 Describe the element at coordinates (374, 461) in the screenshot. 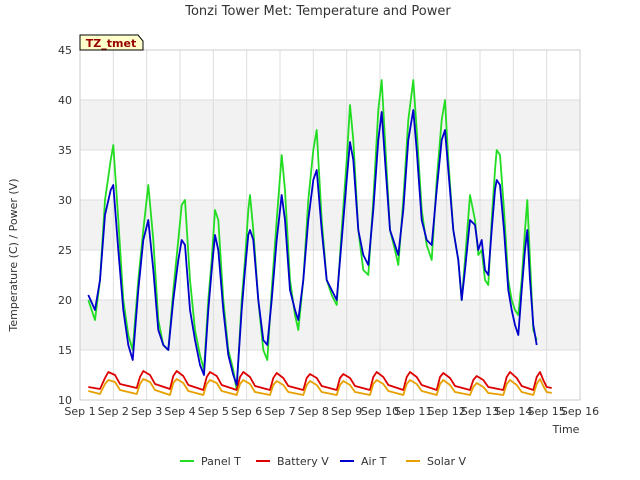

I see `legend-label: Air T` at that location.